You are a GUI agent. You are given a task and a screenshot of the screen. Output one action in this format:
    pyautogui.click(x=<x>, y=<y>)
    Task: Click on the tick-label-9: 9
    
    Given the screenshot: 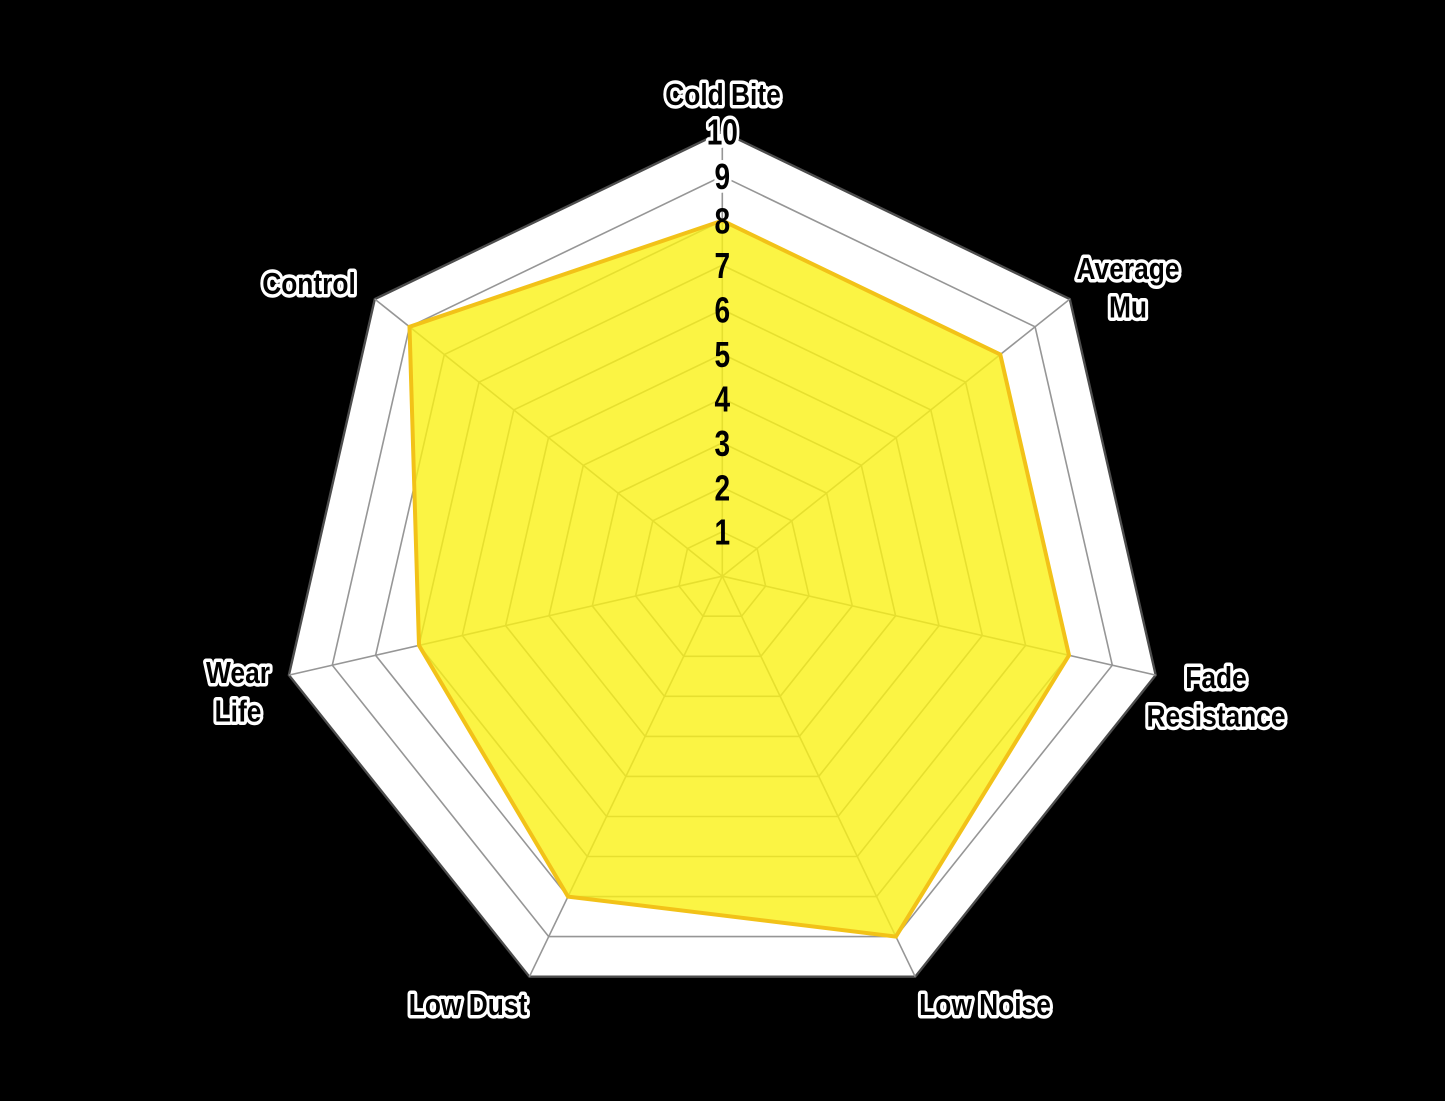 What is the action you would take?
    pyautogui.click(x=722, y=177)
    